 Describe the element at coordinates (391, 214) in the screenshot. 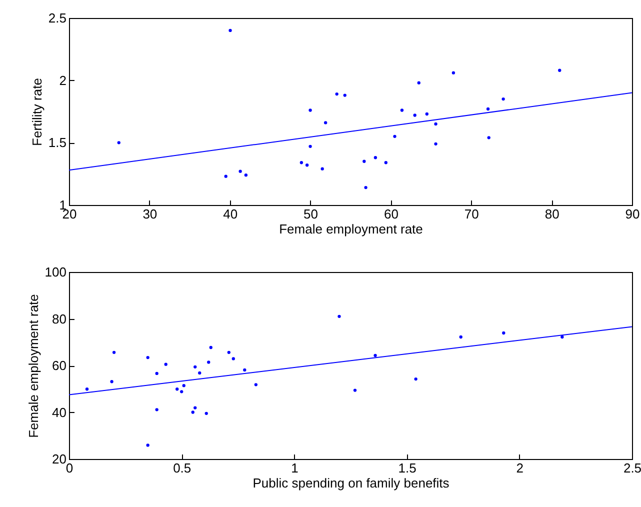

I see `x-tick-label: 60` at that location.